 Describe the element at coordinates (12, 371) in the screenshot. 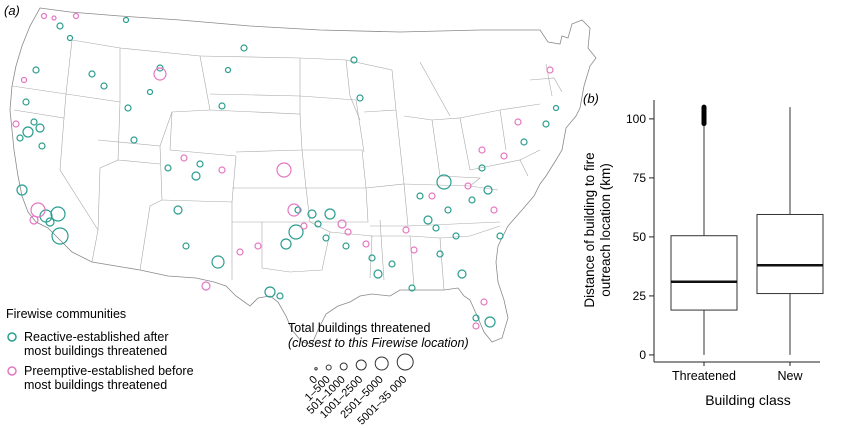

I see `preemptive-legend-icon` at that location.